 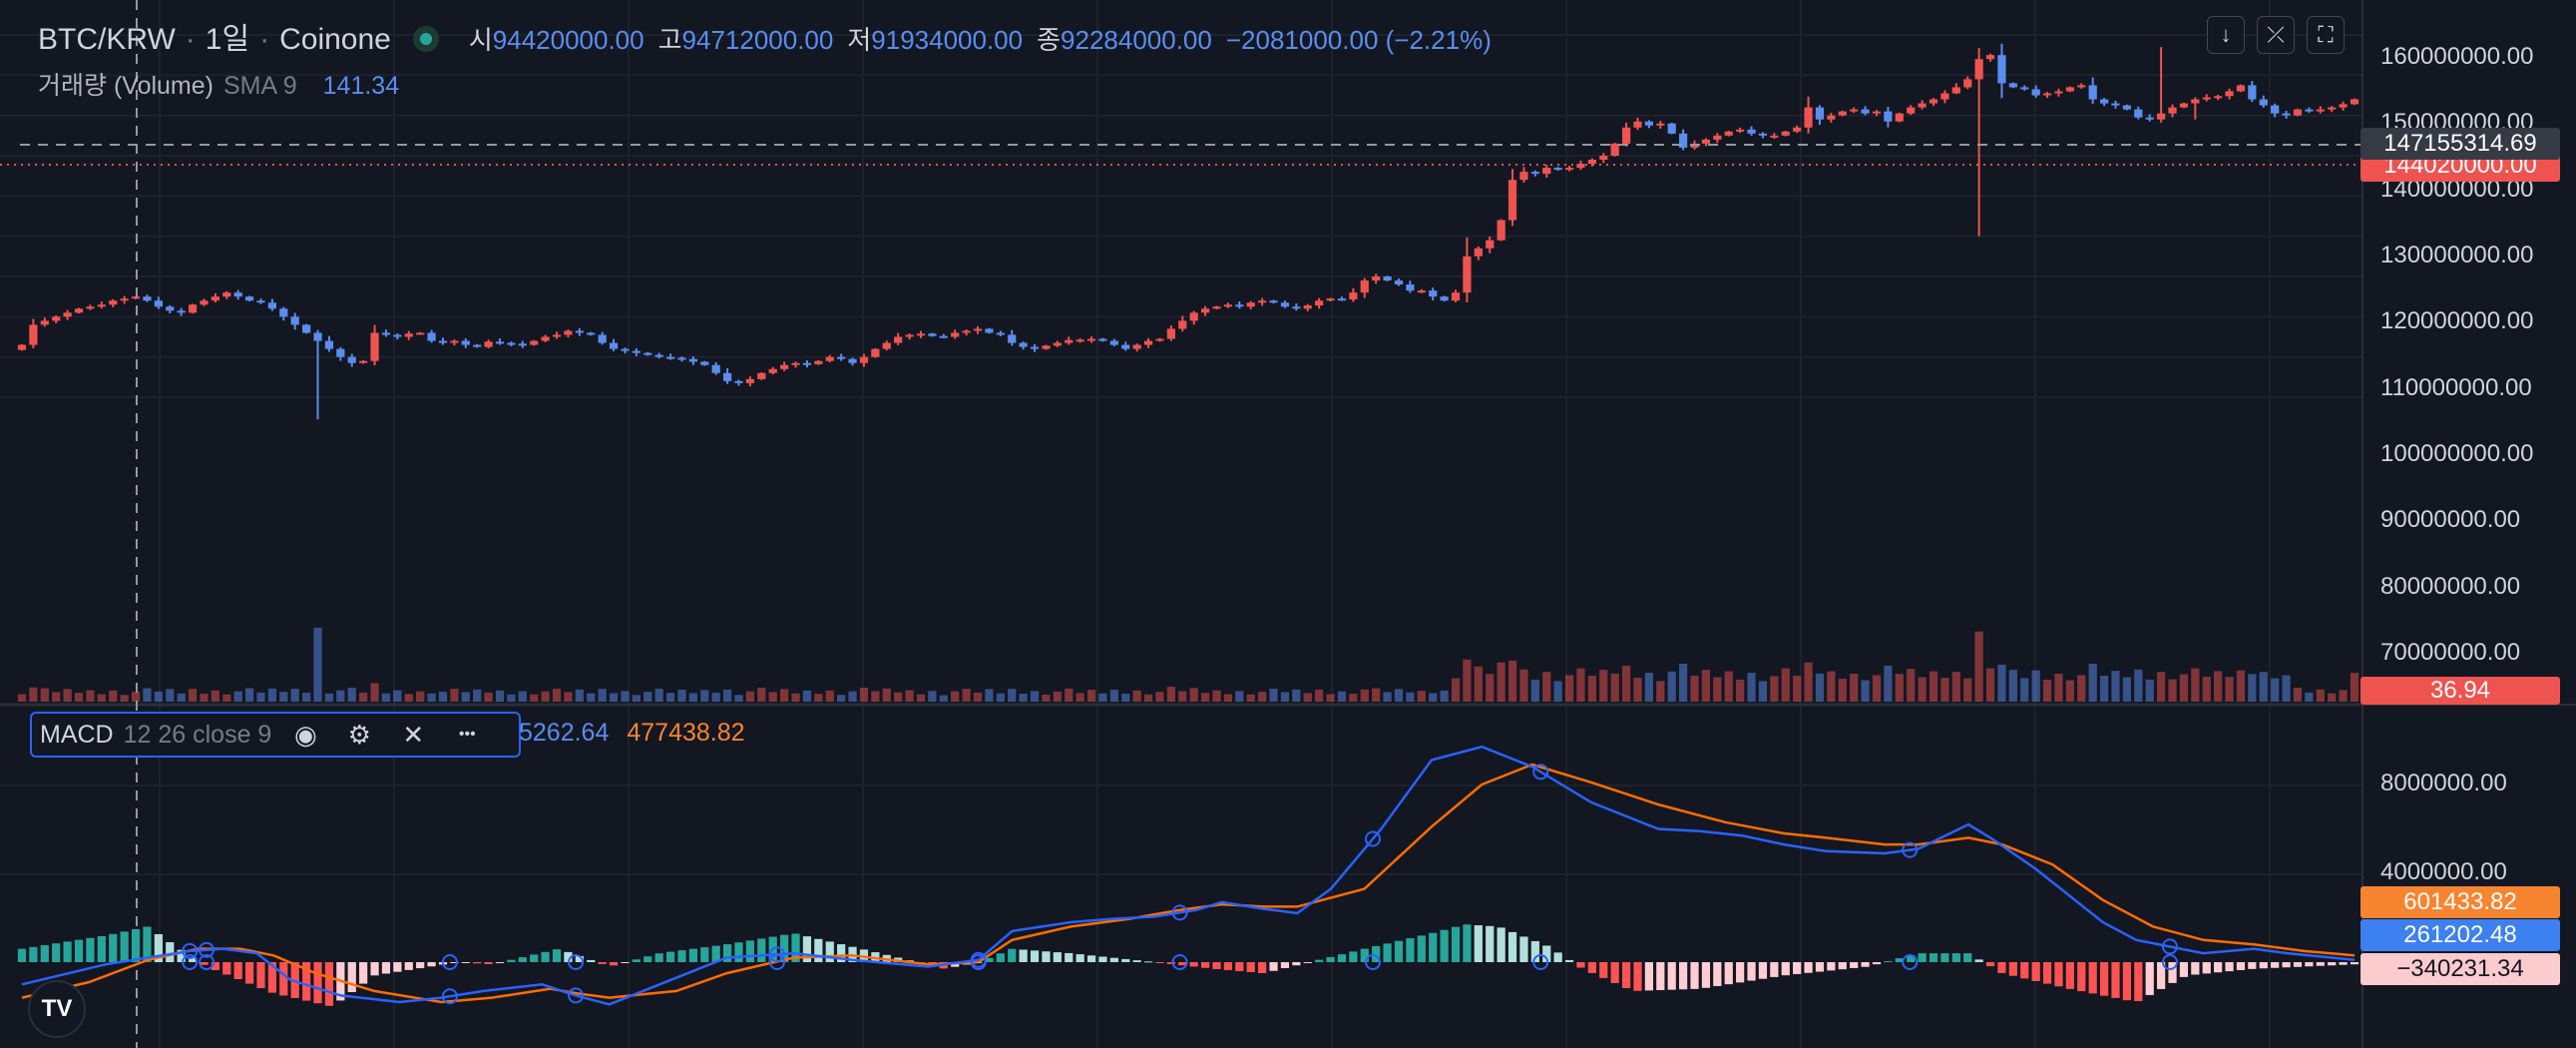 I want to click on price-axis-label: 80000000.00, so click(x=2450, y=587).